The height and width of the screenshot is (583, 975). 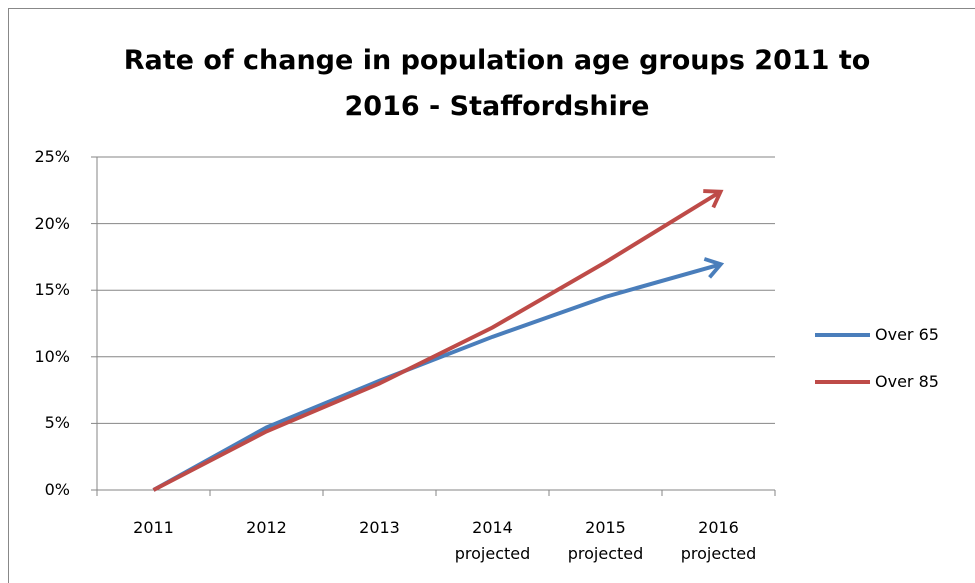 I want to click on y-tick-label: 25%, so click(x=52, y=156).